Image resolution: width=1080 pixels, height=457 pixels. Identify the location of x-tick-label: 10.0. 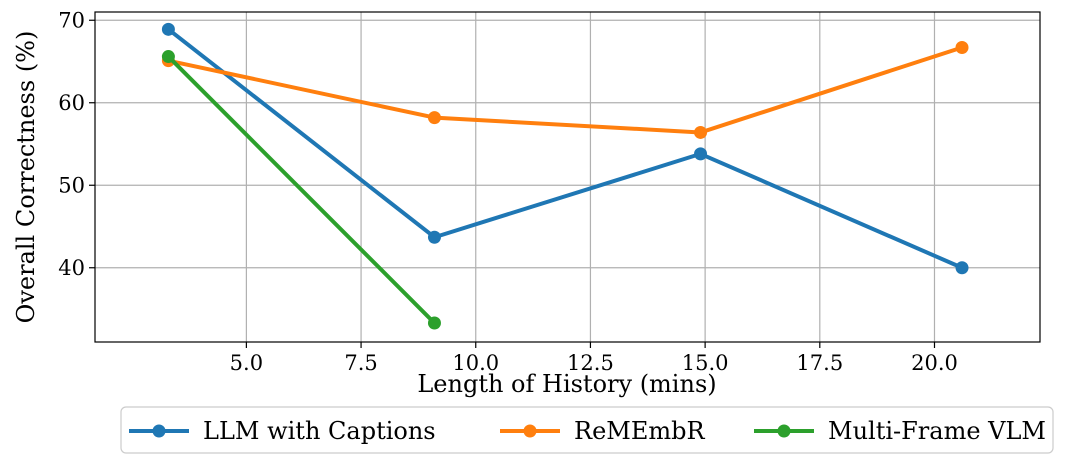
(475, 363).